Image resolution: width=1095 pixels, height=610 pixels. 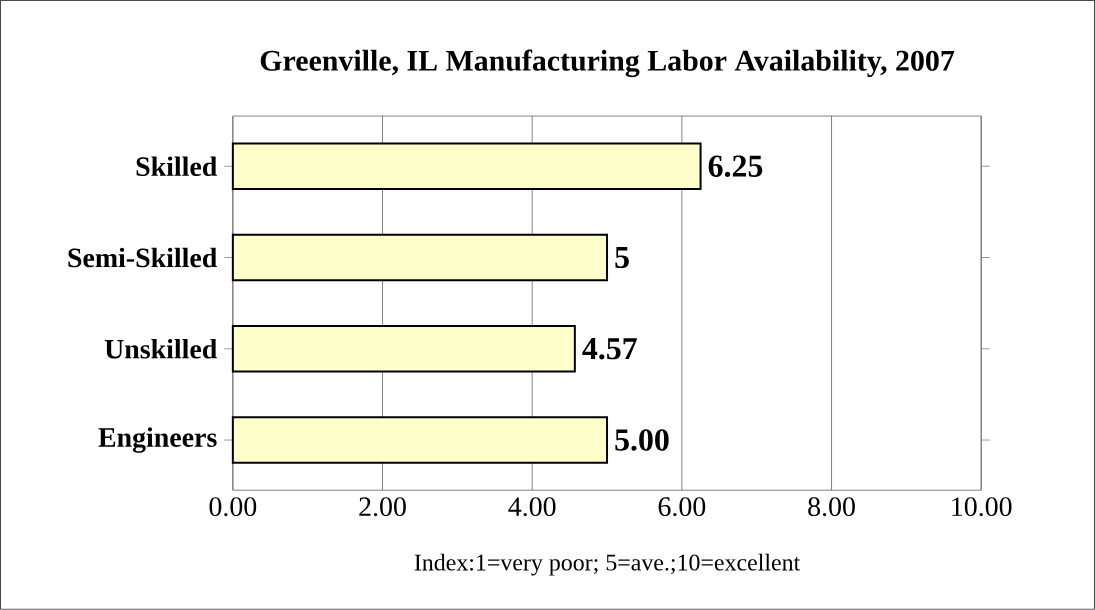 What do you see at coordinates (177, 166) in the screenshot?
I see `y-tick-label: Skilled` at bounding box center [177, 166].